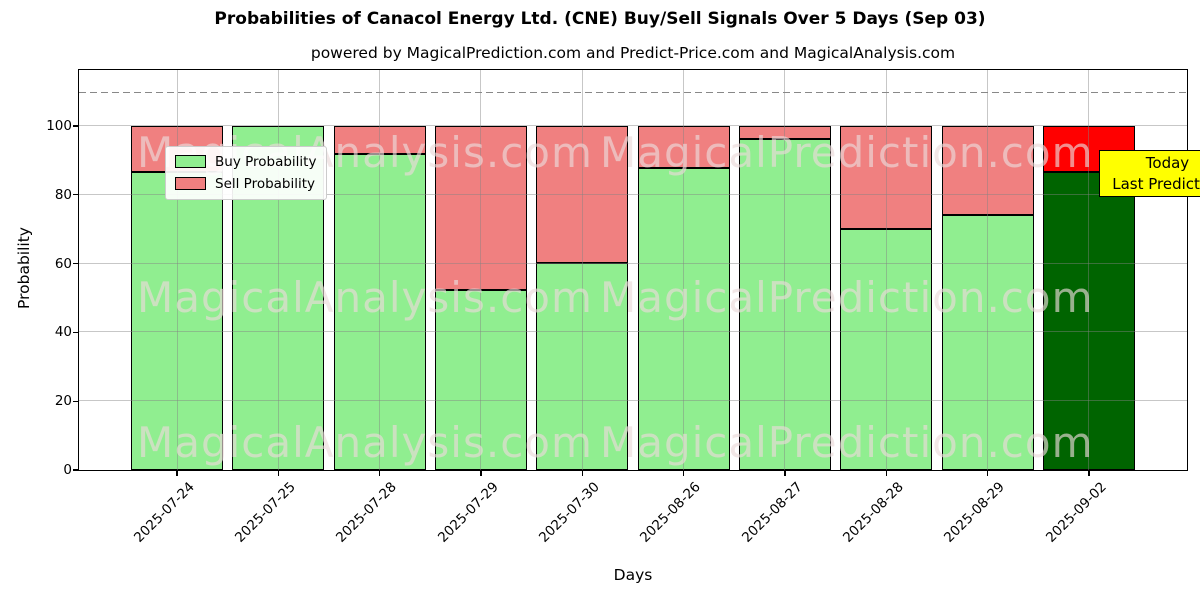 Image resolution: width=1200 pixels, height=600 pixels. What do you see at coordinates (1149, 173) in the screenshot?
I see `today-annotation-box: Today Last Prediction` at bounding box center [1149, 173].